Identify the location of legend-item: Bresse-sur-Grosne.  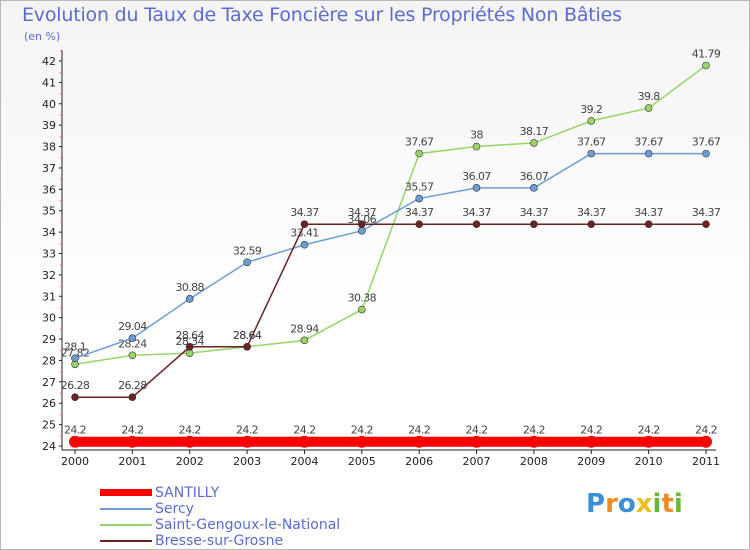
(192, 540).